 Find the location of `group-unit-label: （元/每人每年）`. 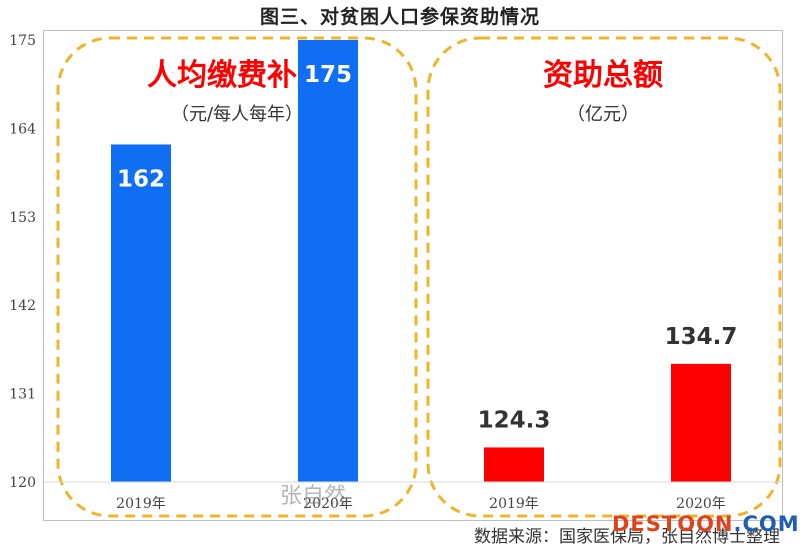

group-unit-label: （元/每人每年） is located at coordinates (237, 114).